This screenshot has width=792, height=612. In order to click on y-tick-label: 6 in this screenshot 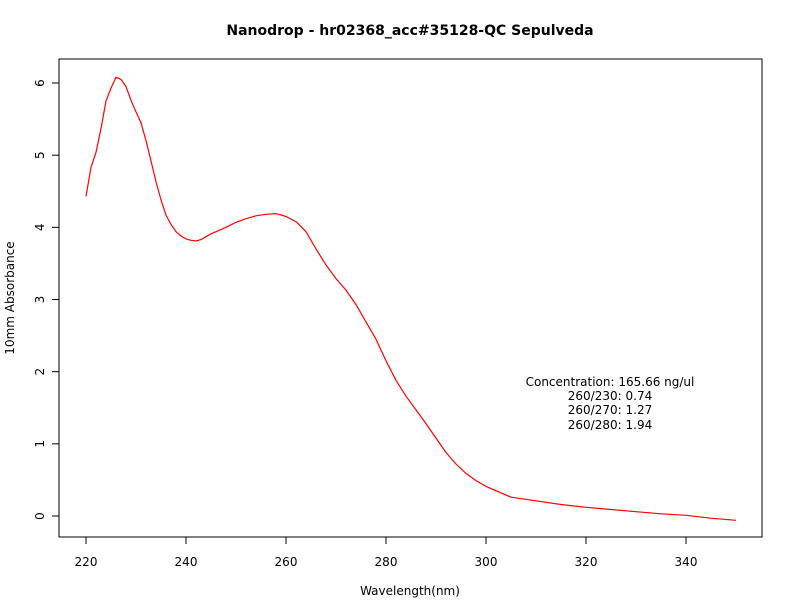, I will do `click(40, 83)`.